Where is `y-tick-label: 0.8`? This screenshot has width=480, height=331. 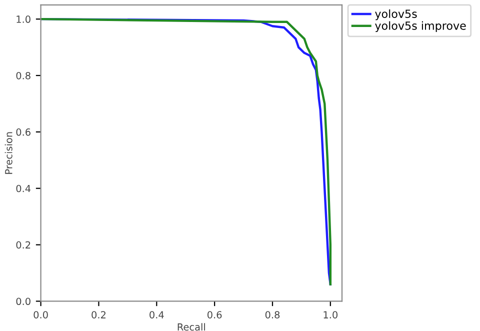
y-tick-label: 0.8 is located at coordinates (23, 76).